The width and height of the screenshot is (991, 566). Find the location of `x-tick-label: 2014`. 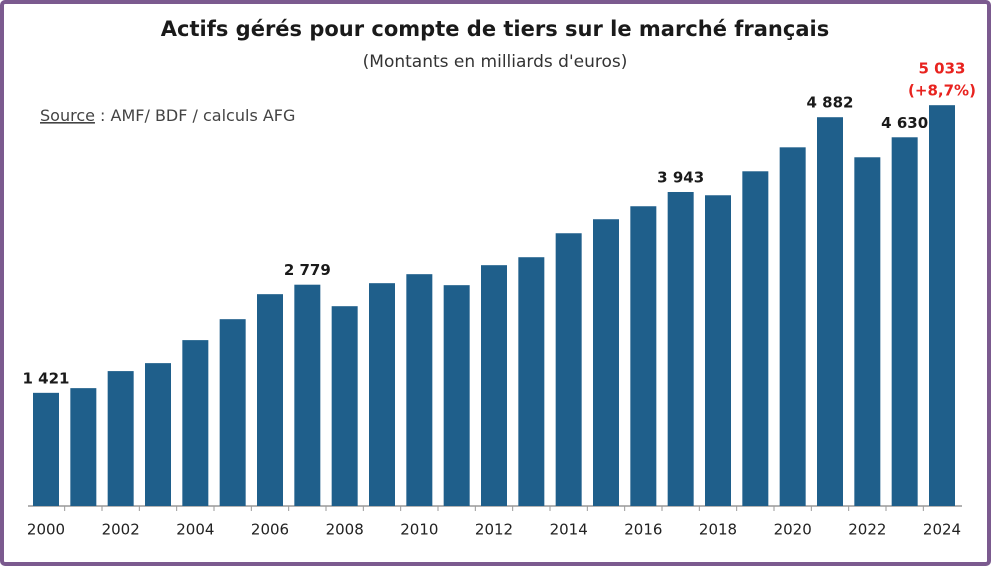

x-tick-label: 2014 is located at coordinates (569, 530).